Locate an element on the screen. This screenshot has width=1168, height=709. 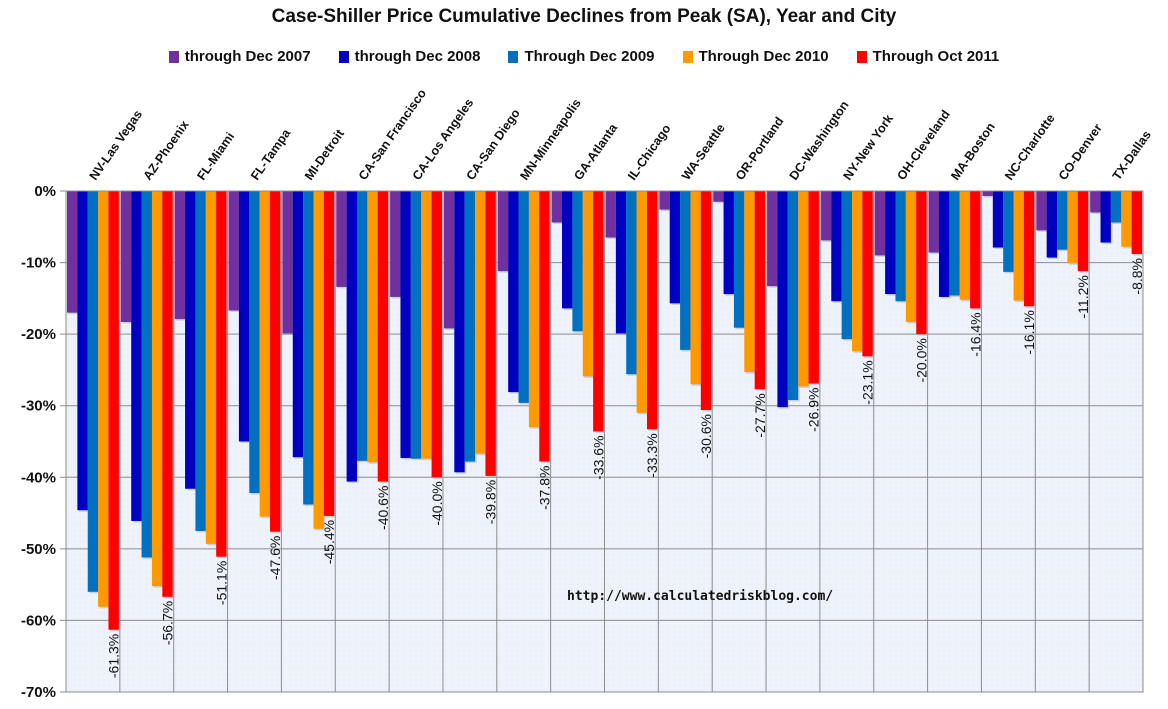
x-category-label: GA-Atlanta is located at coordinates (596, 151).